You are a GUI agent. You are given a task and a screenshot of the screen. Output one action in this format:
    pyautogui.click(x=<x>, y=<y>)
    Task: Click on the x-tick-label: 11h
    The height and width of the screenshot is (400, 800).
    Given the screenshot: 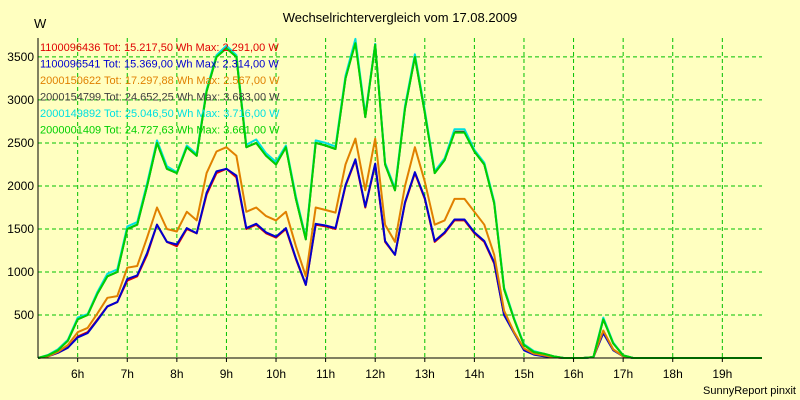 What is the action you would take?
    pyautogui.click(x=325, y=374)
    